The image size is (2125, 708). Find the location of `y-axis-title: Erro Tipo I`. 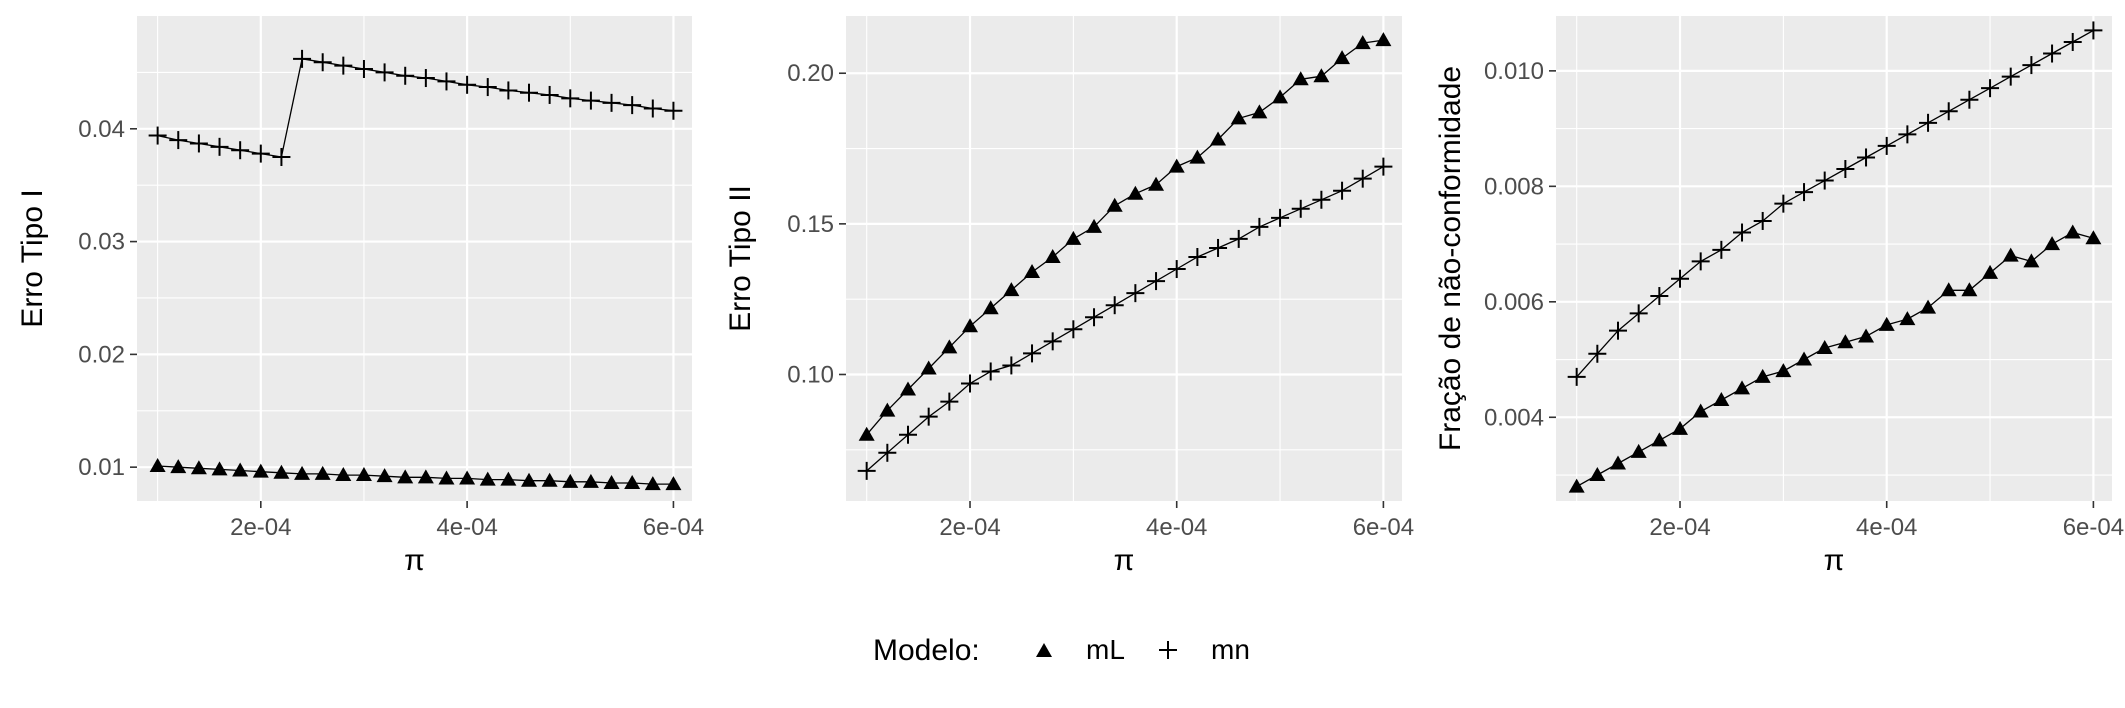

y-axis-title: Erro Tipo I is located at coordinates (32, 258).